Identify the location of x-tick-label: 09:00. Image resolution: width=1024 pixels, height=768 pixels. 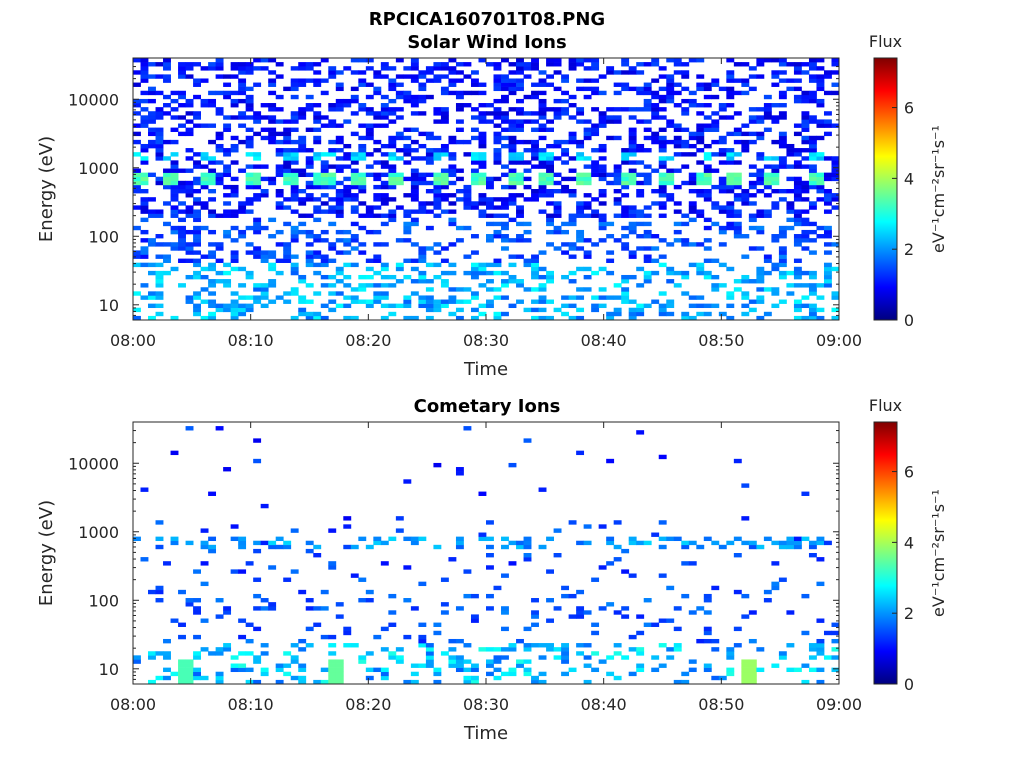
(839, 704).